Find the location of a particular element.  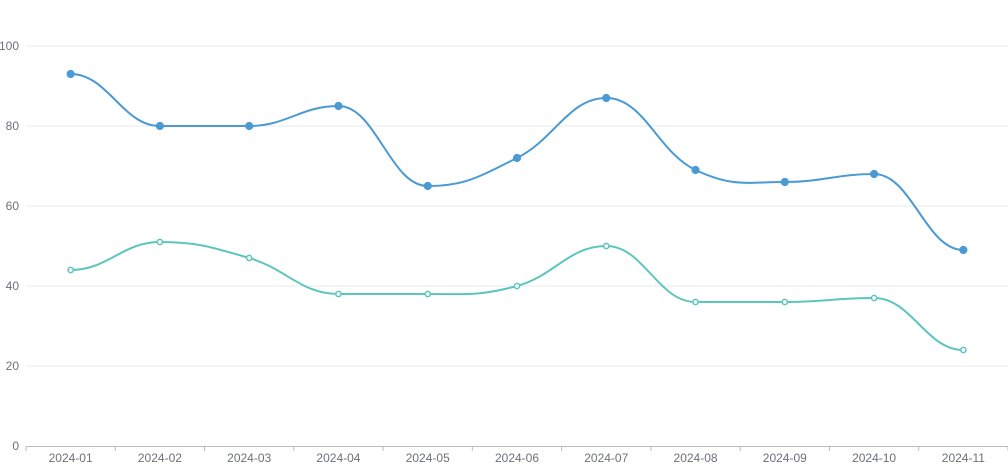

y-tick-label: 60 is located at coordinates (13, 206).